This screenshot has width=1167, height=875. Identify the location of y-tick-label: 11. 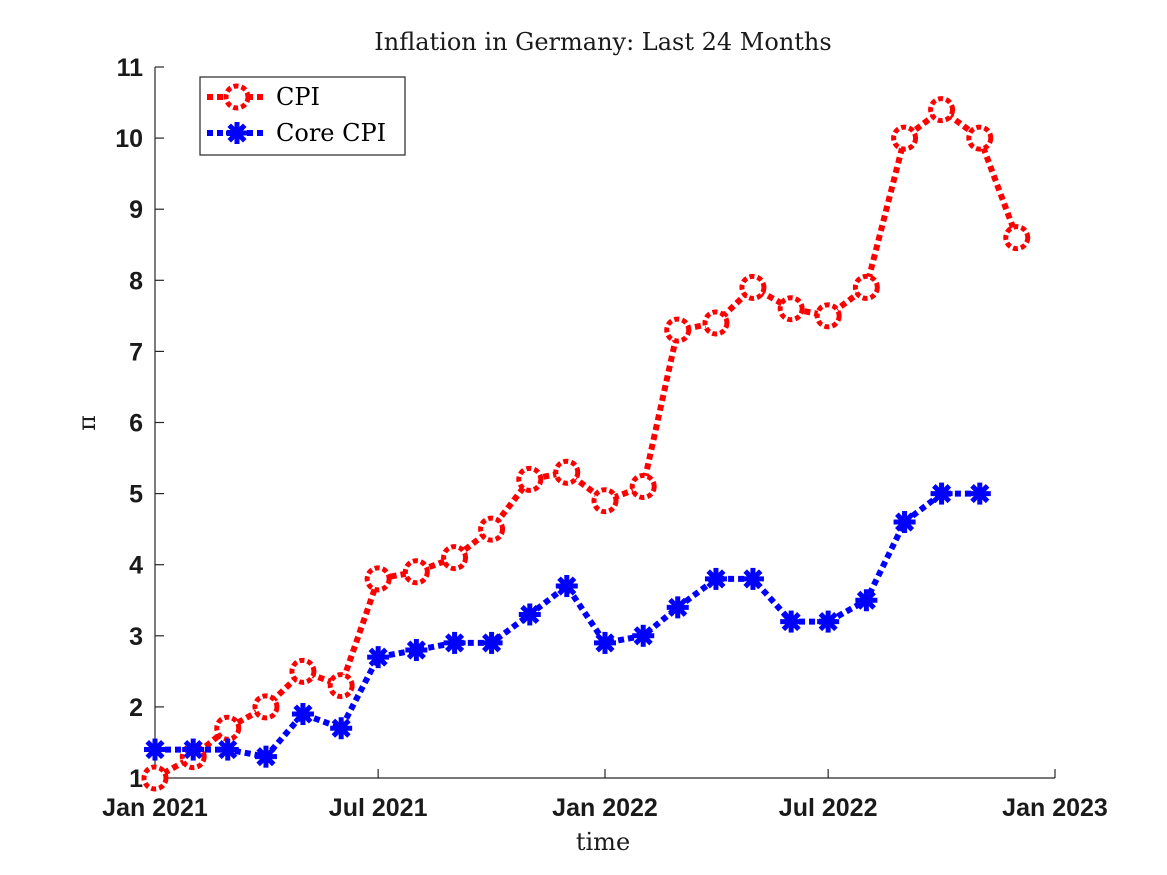
(130, 68).